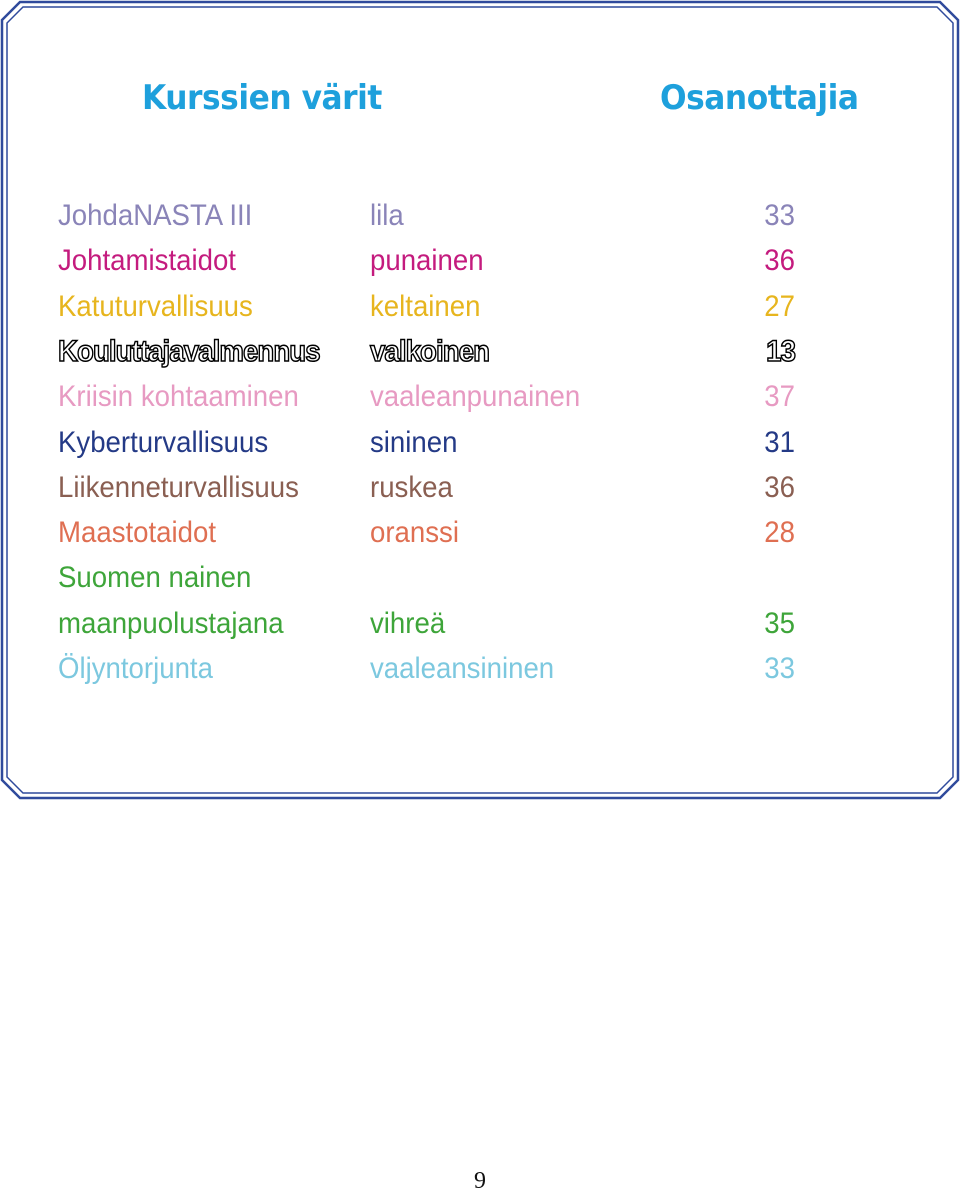  I want to click on course-row: Maastotaidot oranssi 28, so click(480, 533).